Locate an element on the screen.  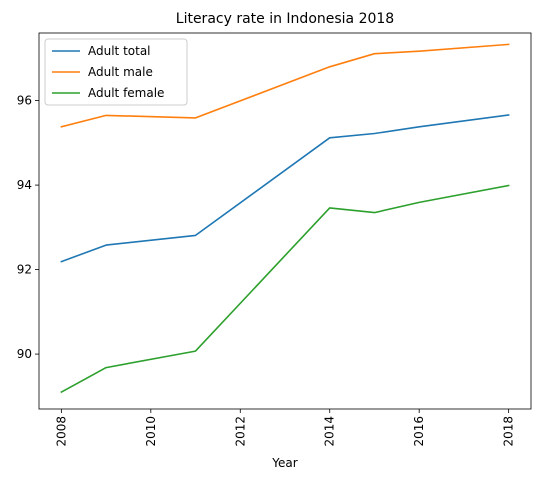
legend: Adult total Adult male Adult female is located at coordinates (116, 72).